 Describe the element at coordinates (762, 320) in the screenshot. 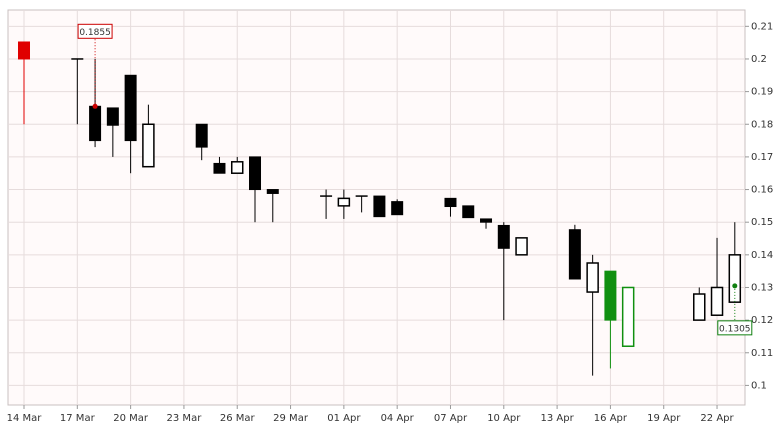

I see `y-tick-label: 0.12` at that location.